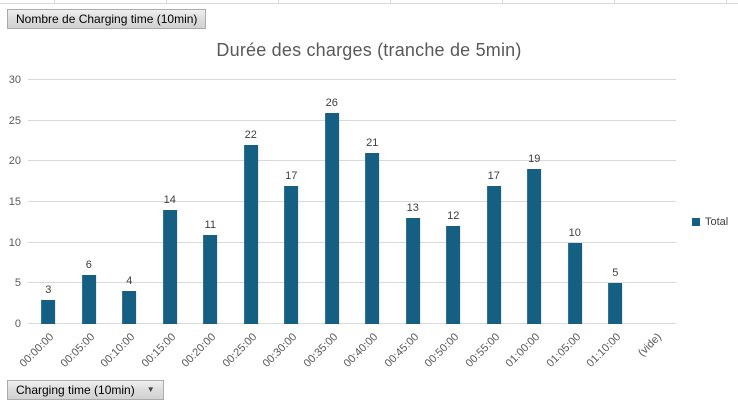 Image resolution: width=738 pixels, height=405 pixels. I want to click on bar-column: 14, so click(170, 202).